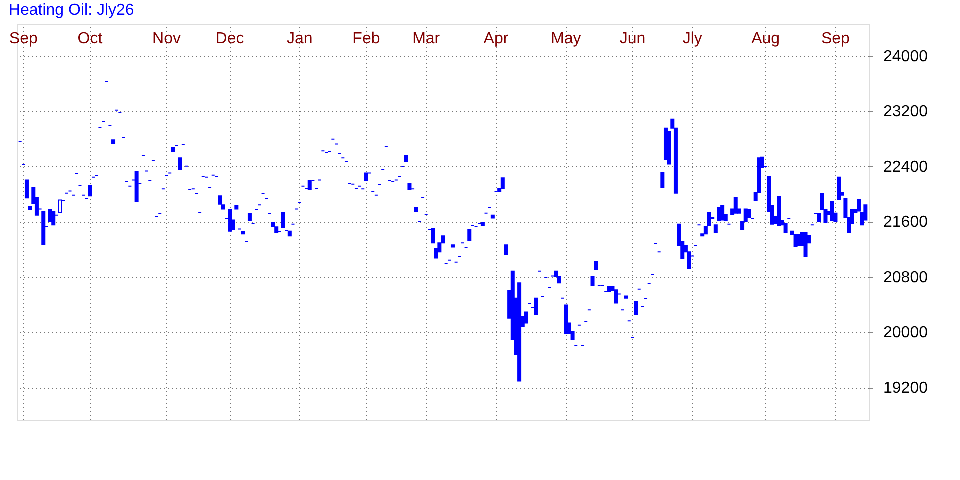  Describe the element at coordinates (71, 10) in the screenshot. I see `chart-title: Heating Oil: Jly26` at that location.